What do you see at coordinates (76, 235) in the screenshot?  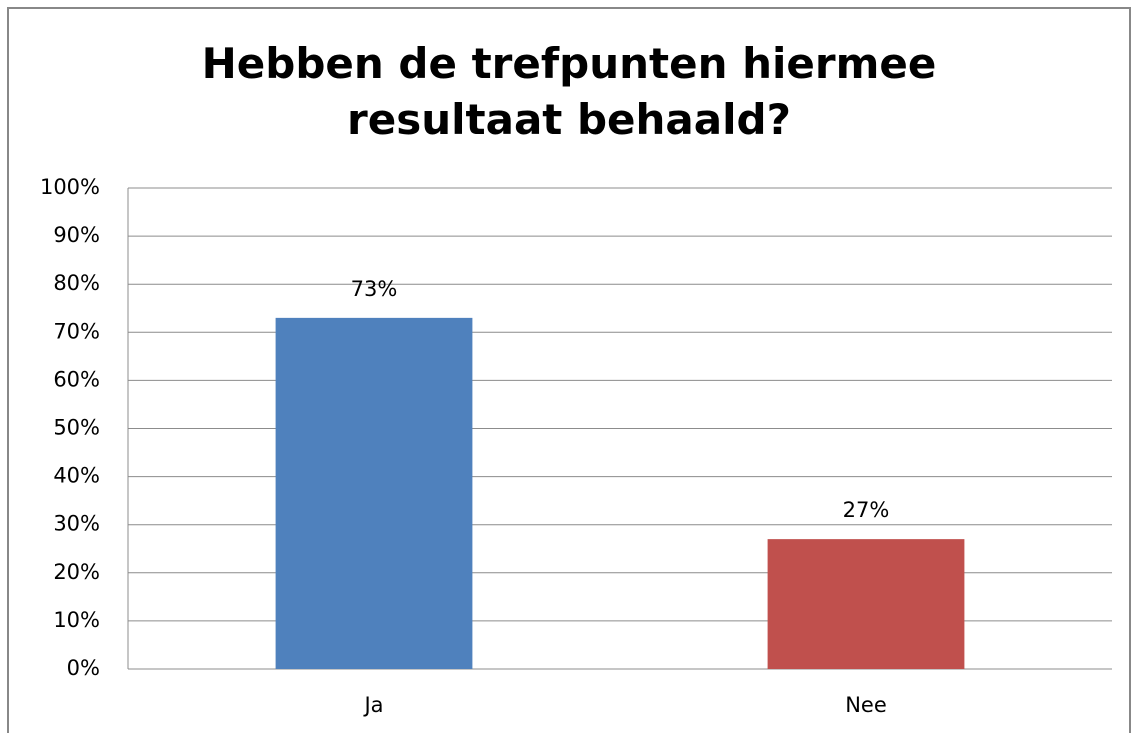 I see `y-tick-label: 90%` at bounding box center [76, 235].